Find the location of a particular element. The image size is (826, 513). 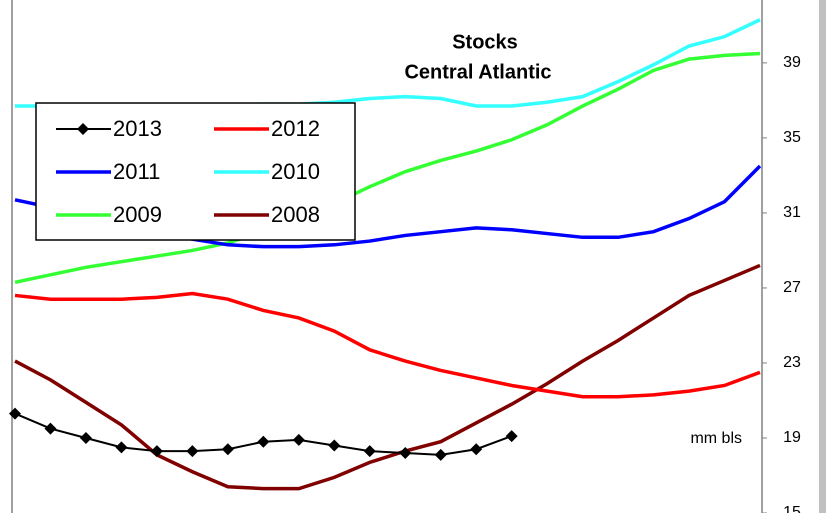

legend-label: 2008 is located at coordinates (295, 214).